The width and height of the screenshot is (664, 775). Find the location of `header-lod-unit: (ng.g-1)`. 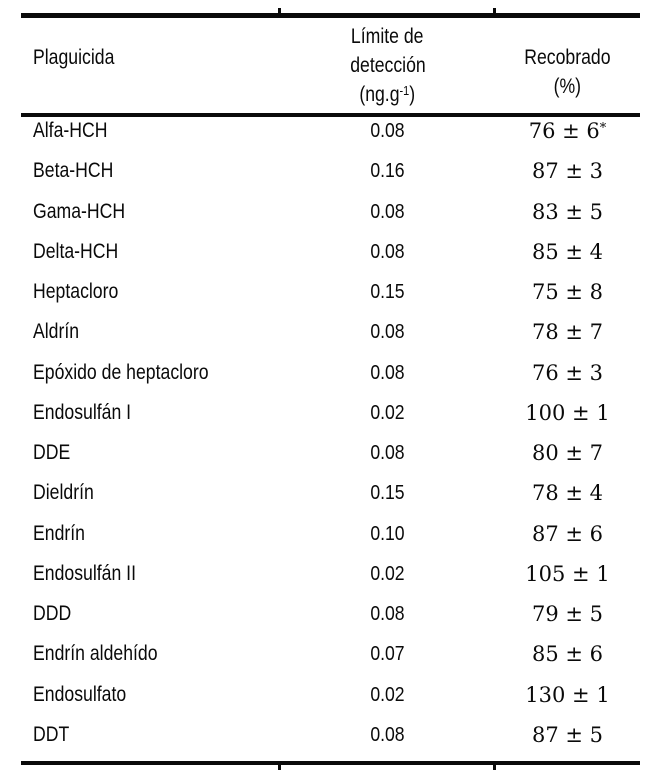

header-lod-unit: (ng.g-1) is located at coordinates (388, 94).